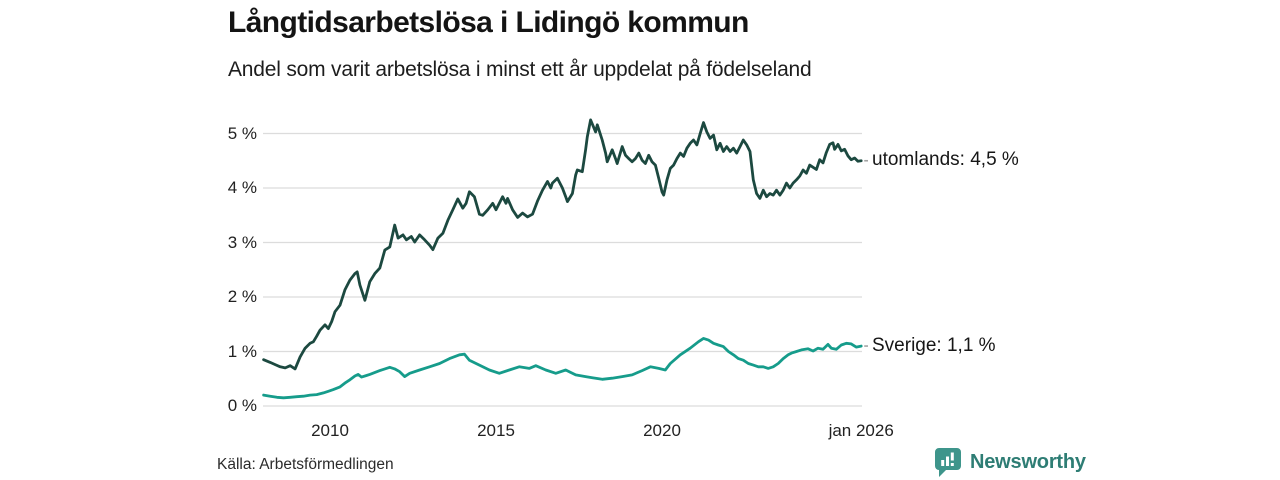 Image resolution: width=1280 pixels, height=480 pixels. What do you see at coordinates (305, 464) in the screenshot?
I see `source-note: Källa: Arbetsförmedlingen` at bounding box center [305, 464].